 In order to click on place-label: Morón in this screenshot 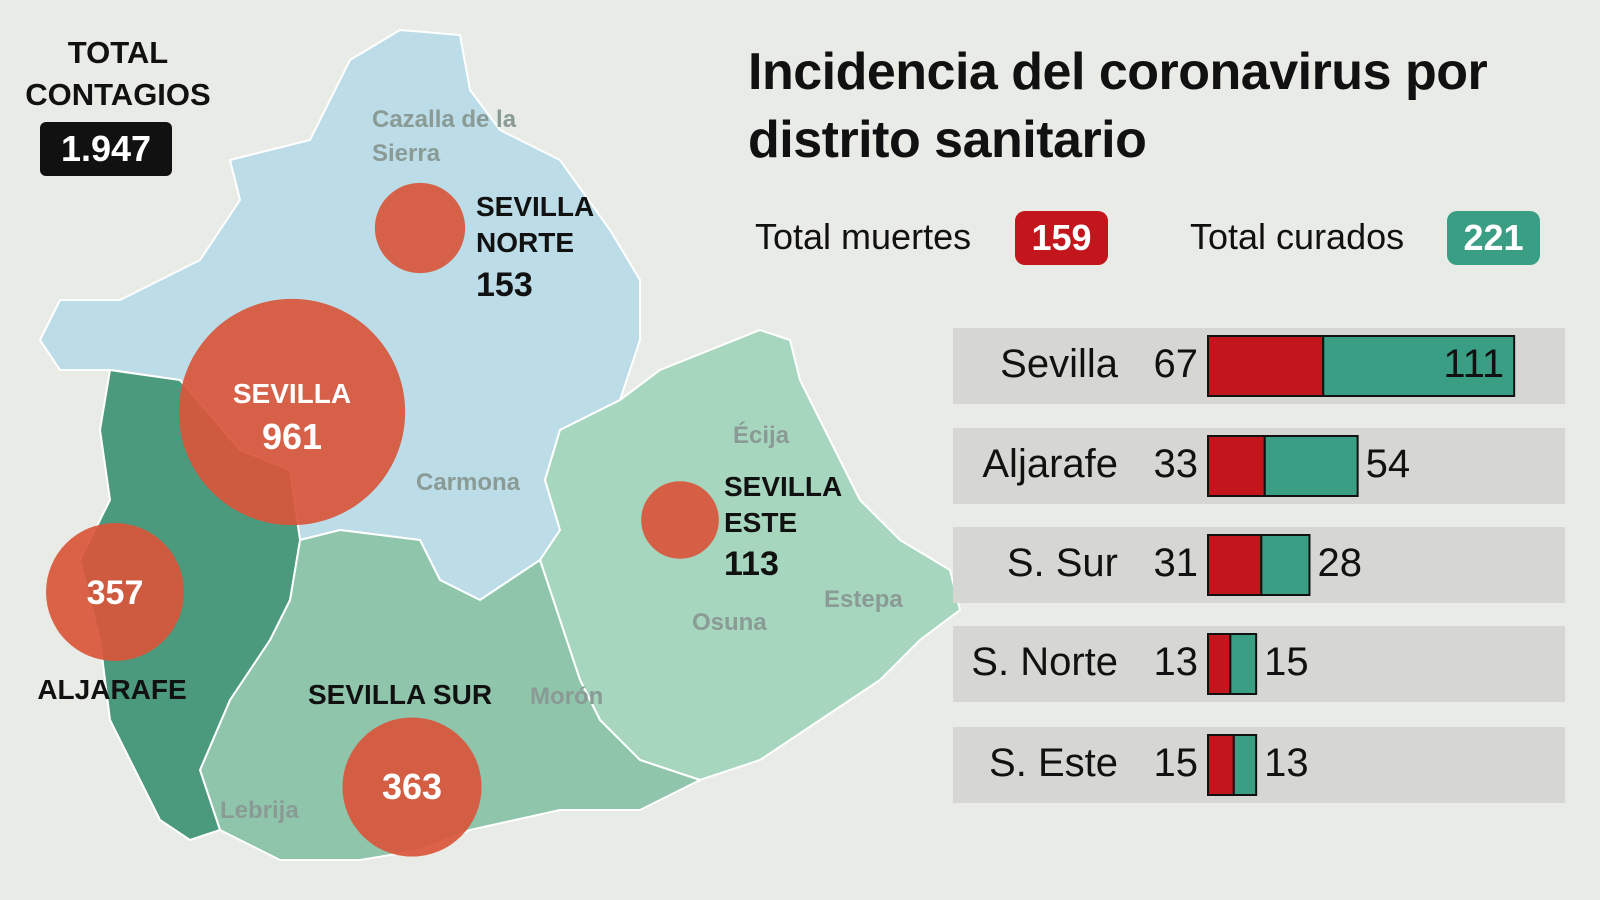, I will do `click(567, 696)`.